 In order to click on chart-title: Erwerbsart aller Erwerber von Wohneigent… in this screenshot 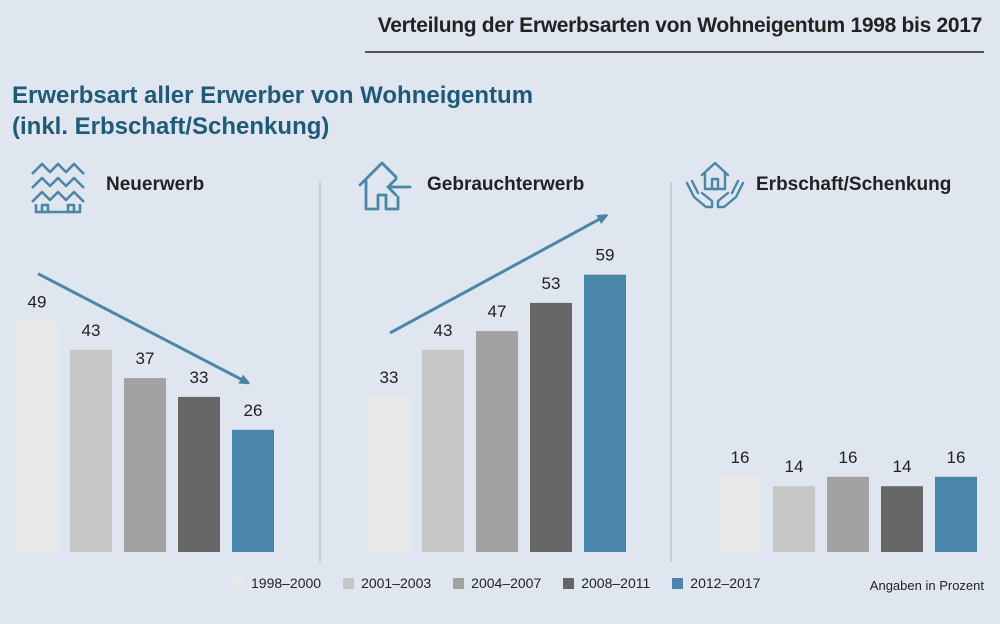, I will do `click(272, 111)`.